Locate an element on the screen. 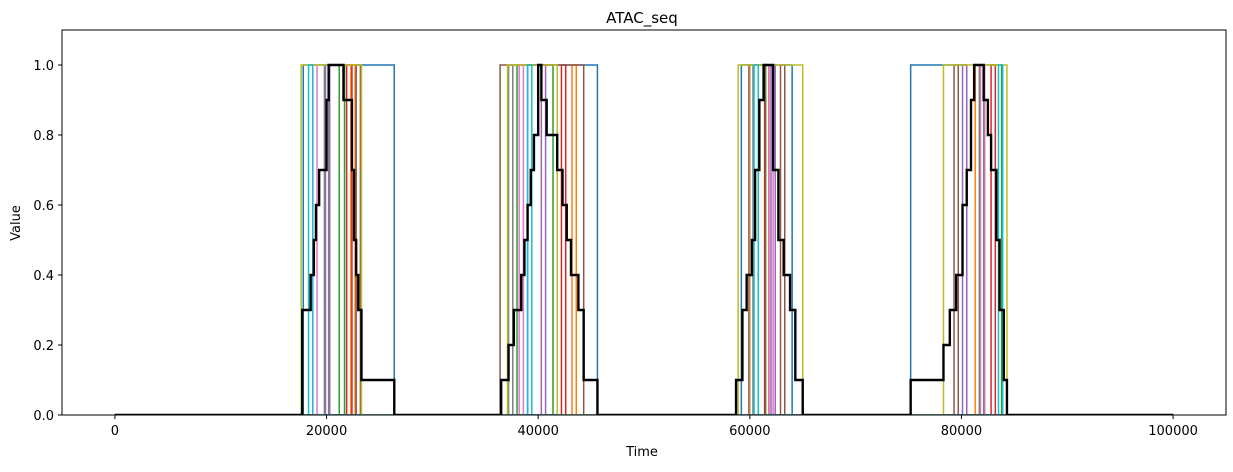 The height and width of the screenshot is (472, 1233). x-axis-label: Time is located at coordinates (641, 452).